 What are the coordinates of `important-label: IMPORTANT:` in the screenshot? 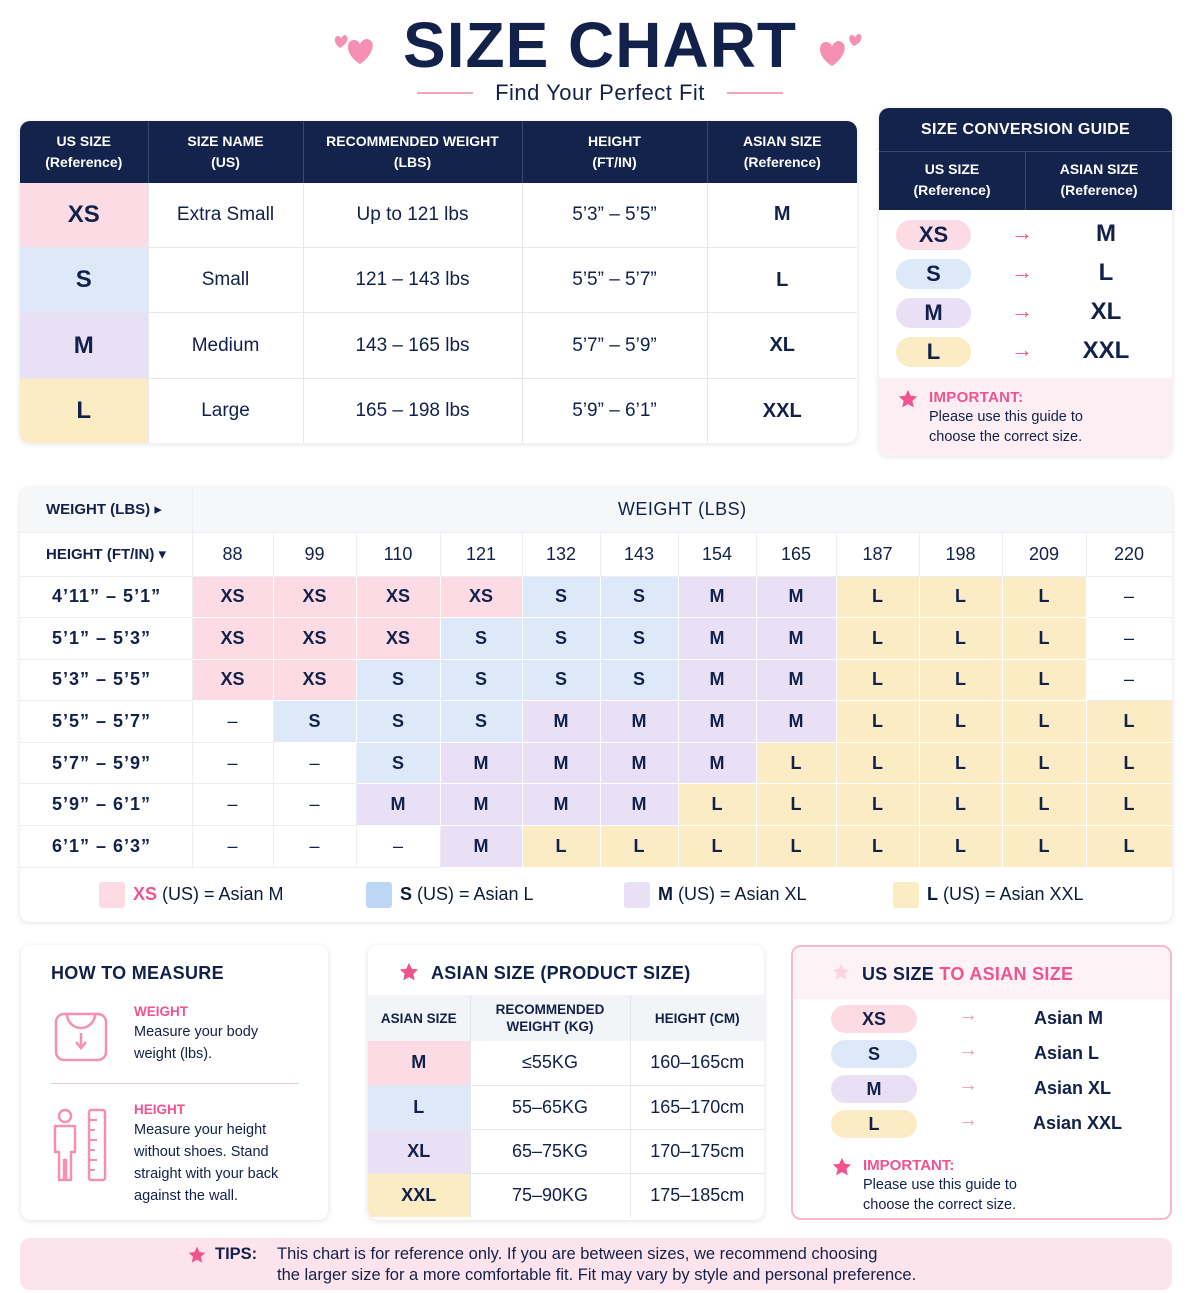 It's located at (909, 1165).